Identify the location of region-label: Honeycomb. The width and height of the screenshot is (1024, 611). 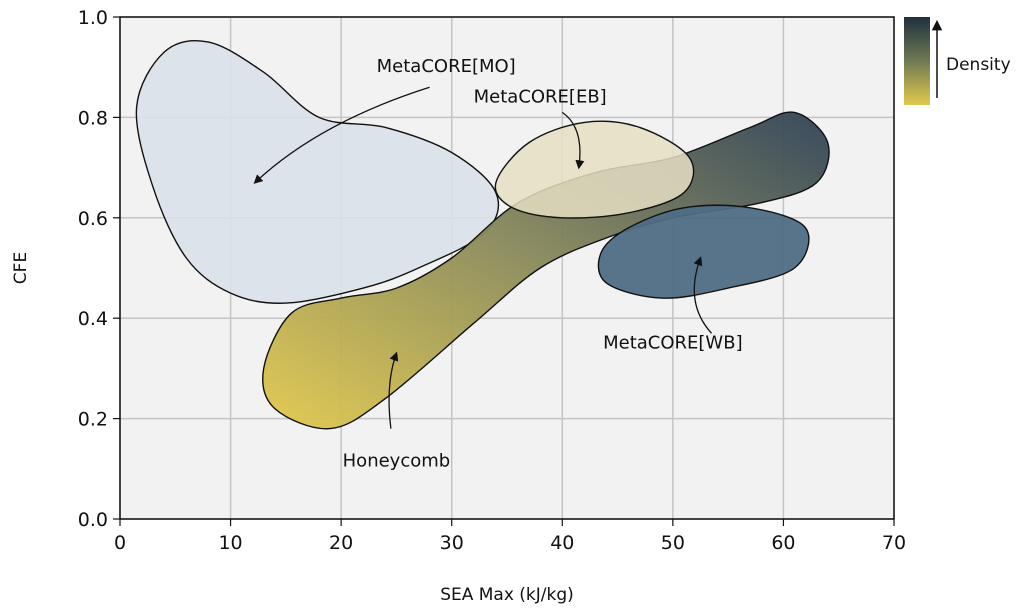
(397, 460).